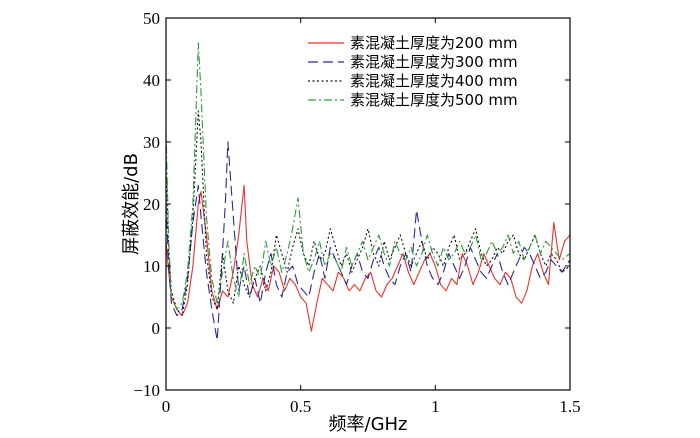 The height and width of the screenshot is (438, 700). What do you see at coordinates (151, 142) in the screenshot?
I see `y-tick-label: 30` at bounding box center [151, 142].